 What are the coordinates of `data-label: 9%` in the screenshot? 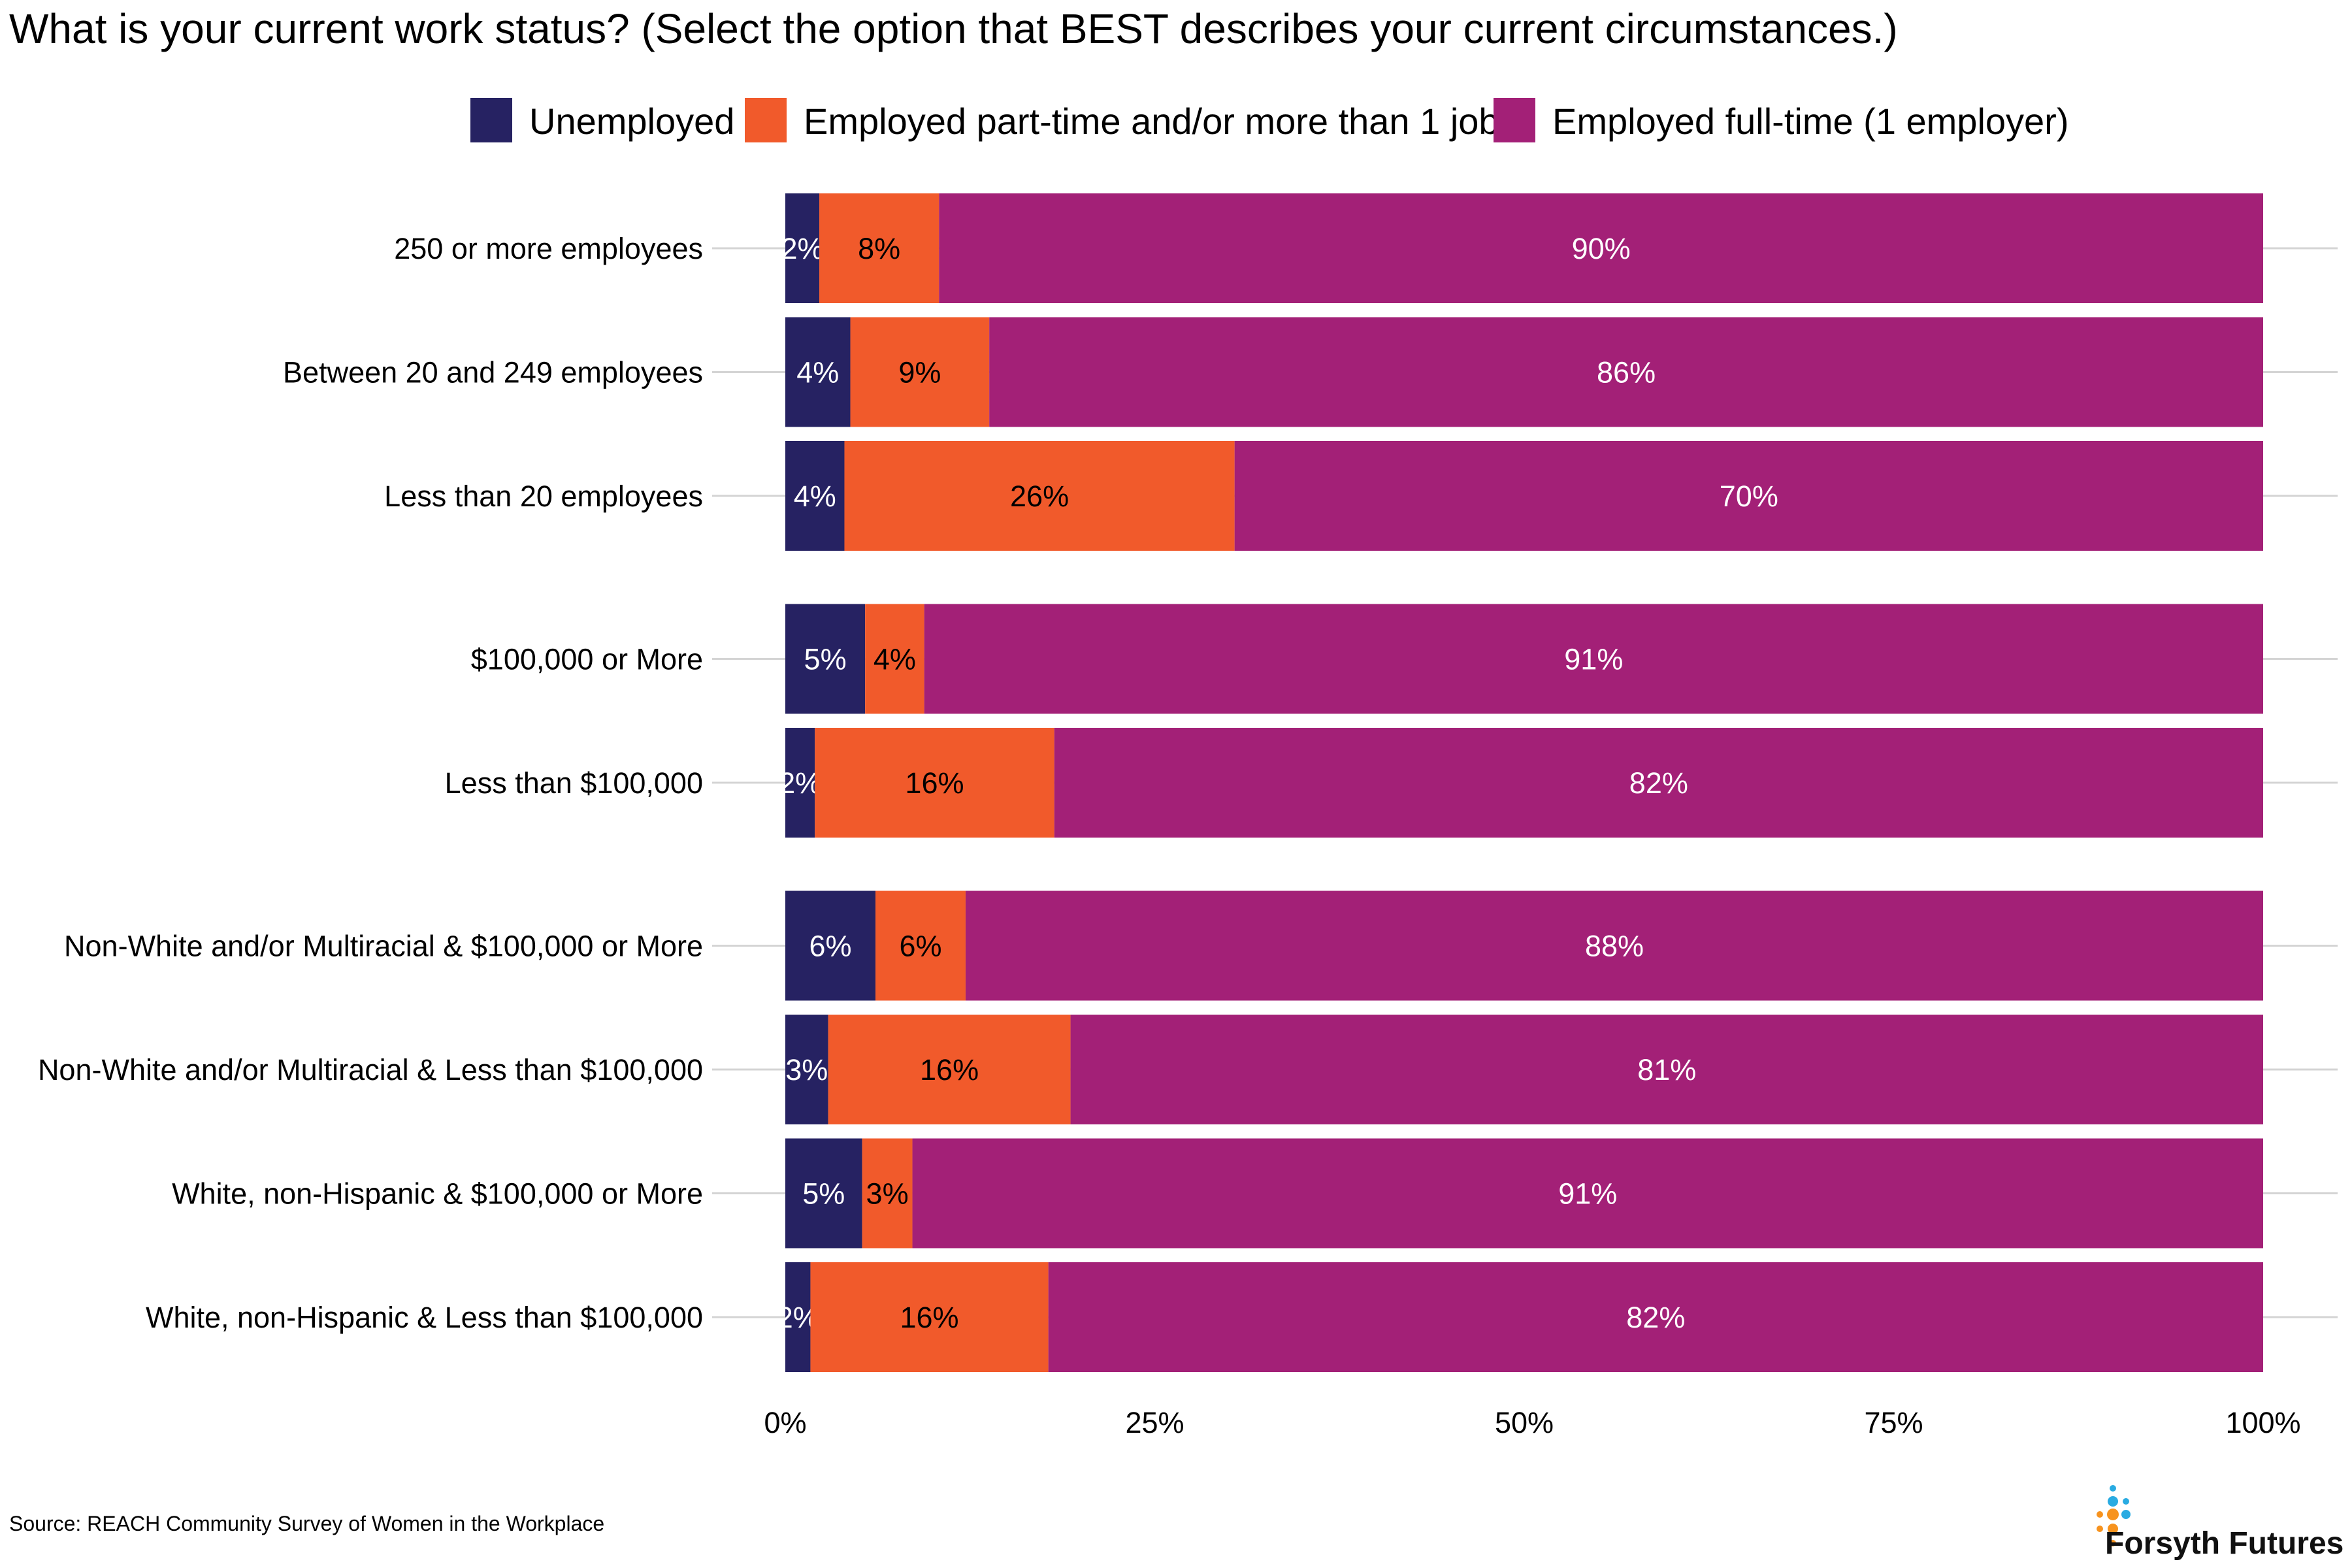 It's located at (919, 372).